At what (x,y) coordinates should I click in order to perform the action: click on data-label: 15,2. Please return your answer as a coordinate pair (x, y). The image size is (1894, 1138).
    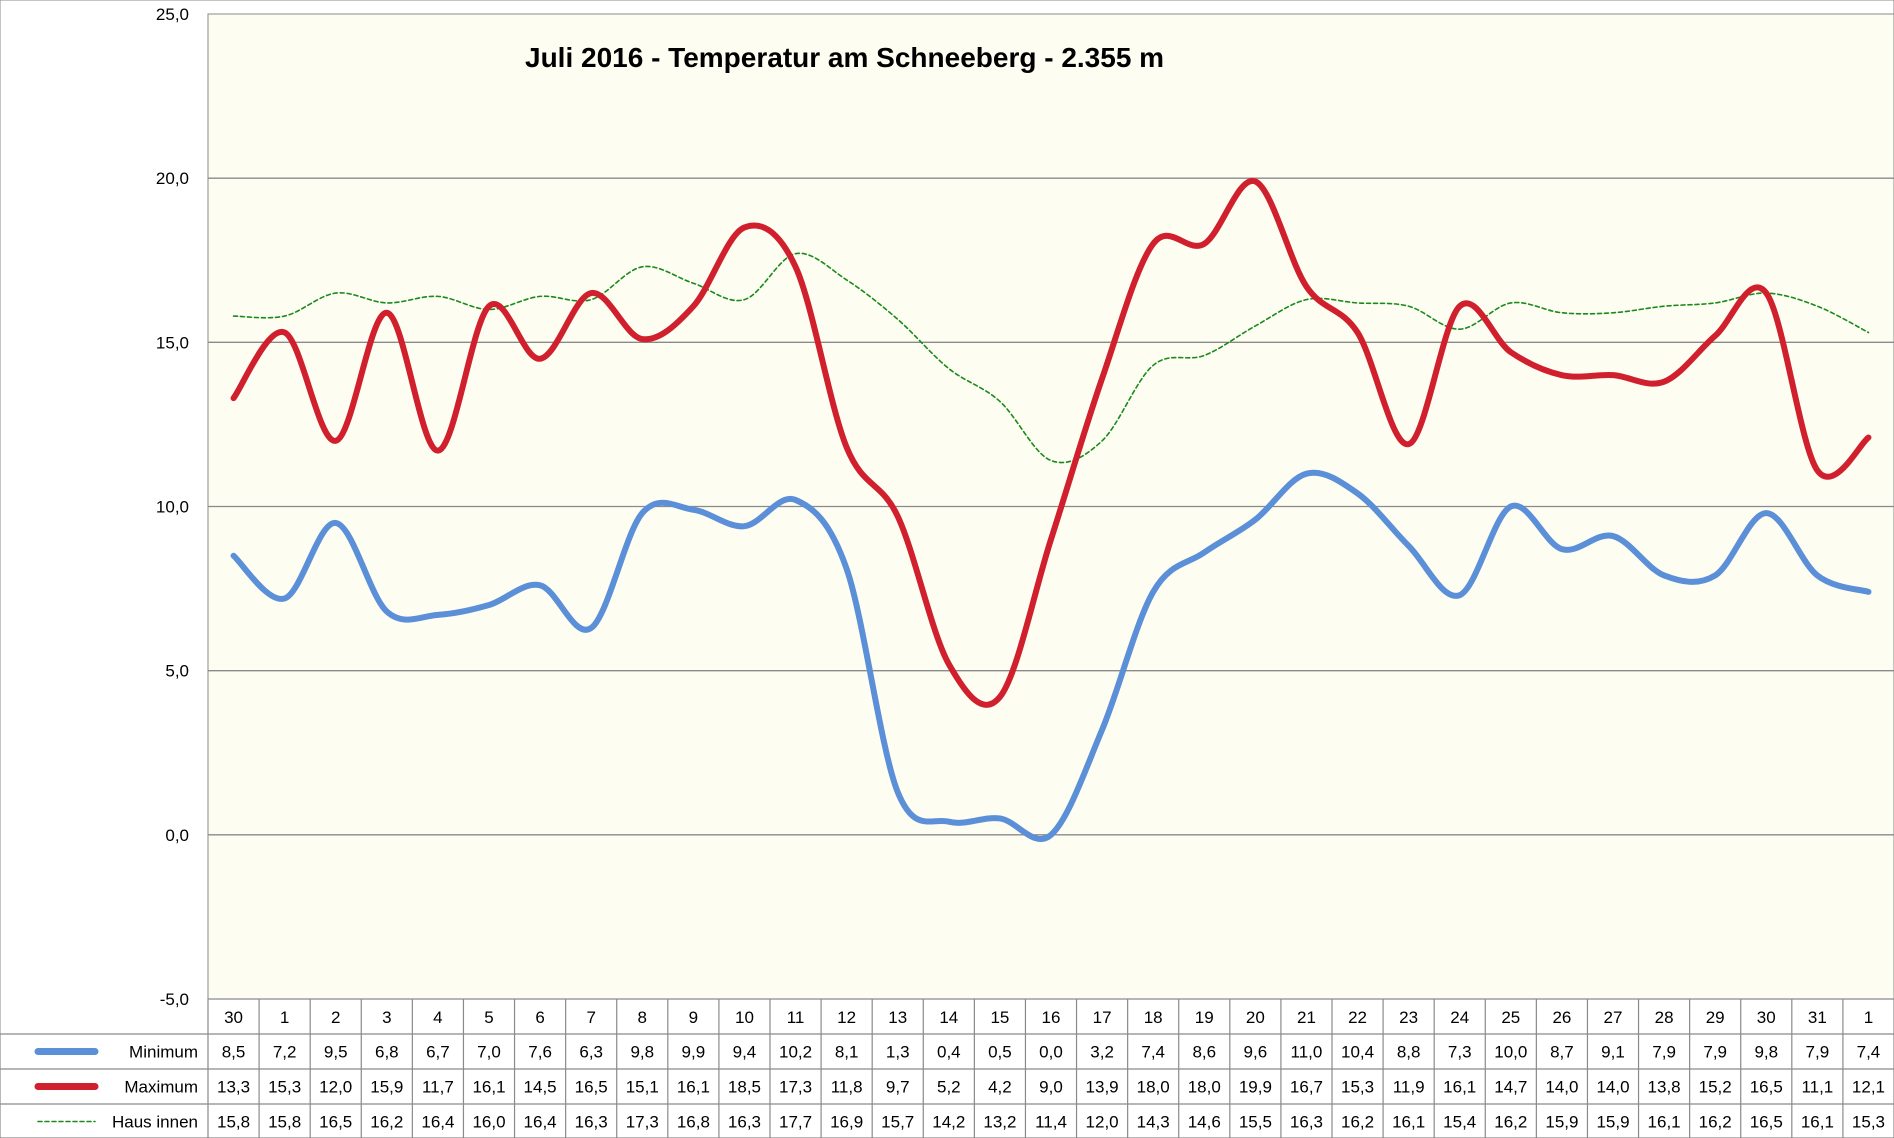
    Looking at the image, I should click on (1715, 1087).